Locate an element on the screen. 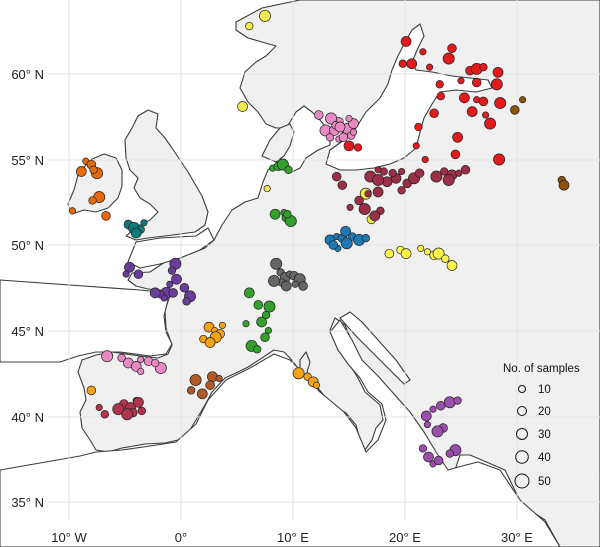 This screenshot has width=600, height=547. landmass-great-britain is located at coordinates (166, 175).